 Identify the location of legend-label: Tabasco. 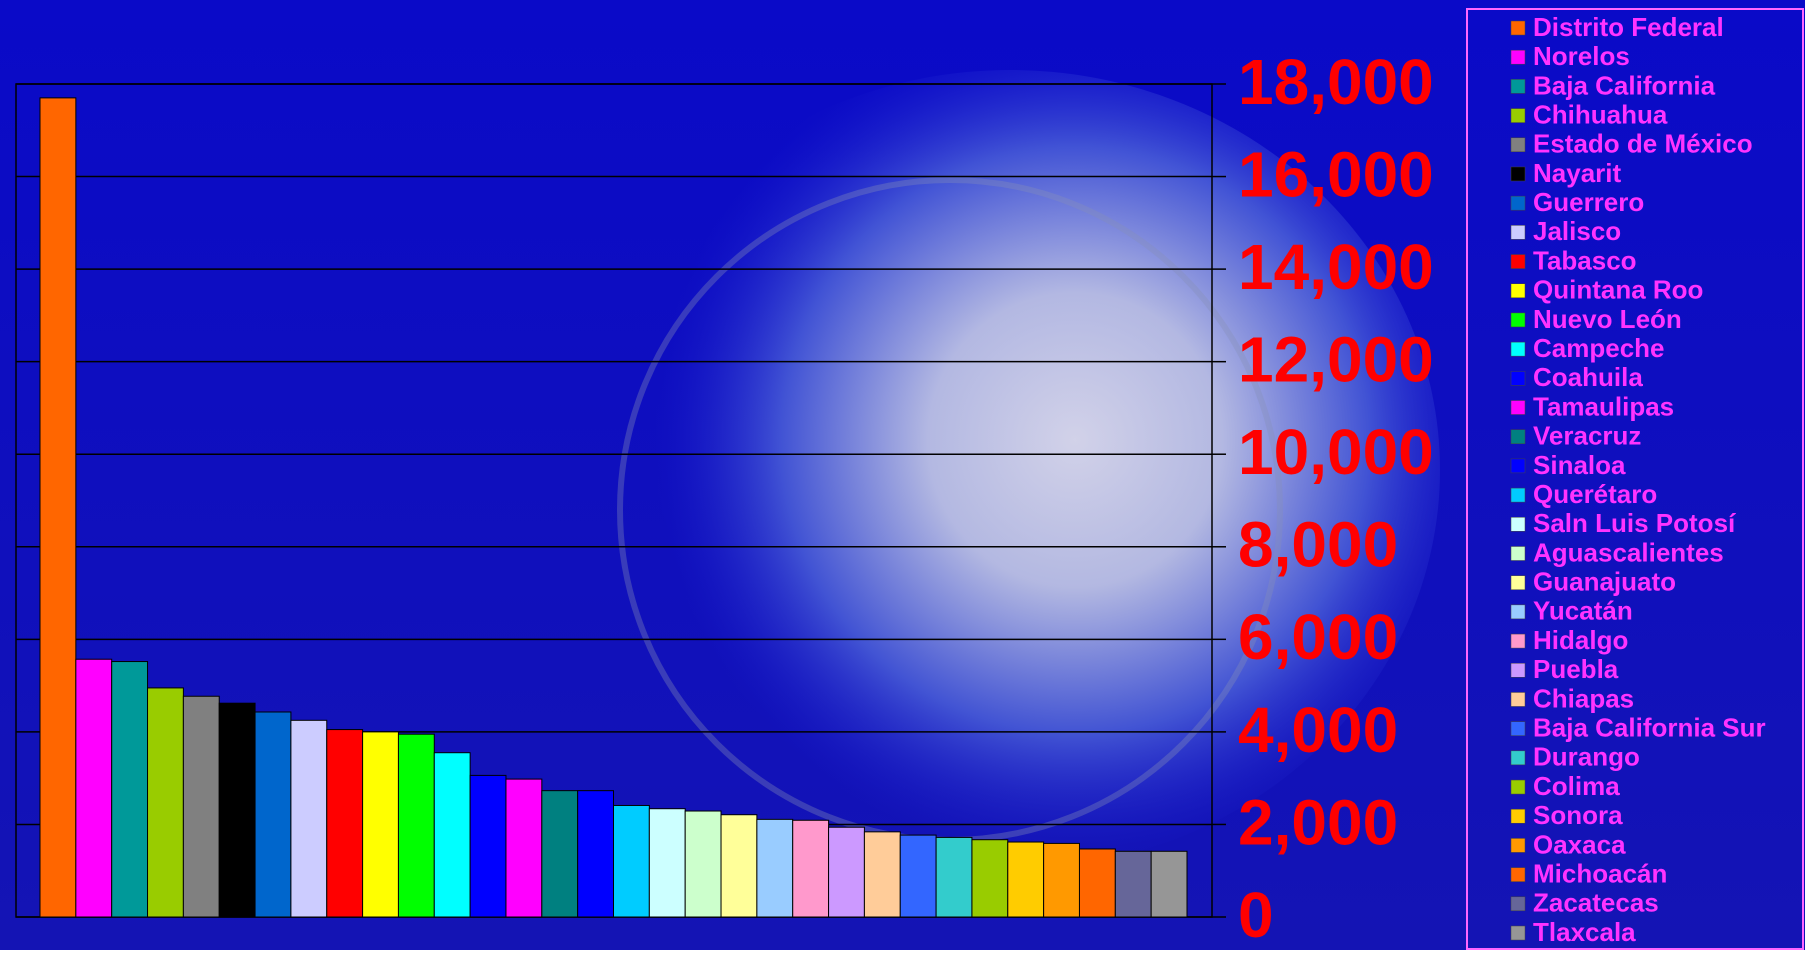
(1585, 260).